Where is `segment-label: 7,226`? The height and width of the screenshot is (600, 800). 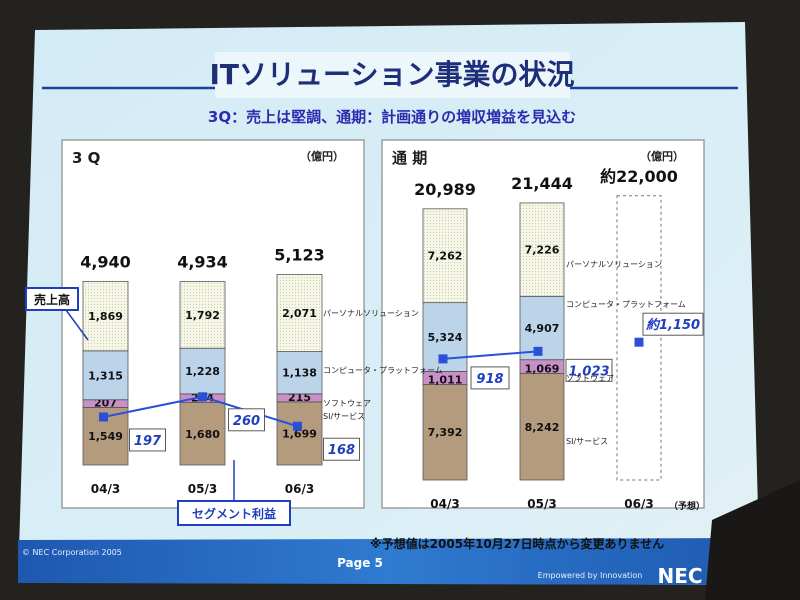 segment-label: 7,226 is located at coordinates (542, 250).